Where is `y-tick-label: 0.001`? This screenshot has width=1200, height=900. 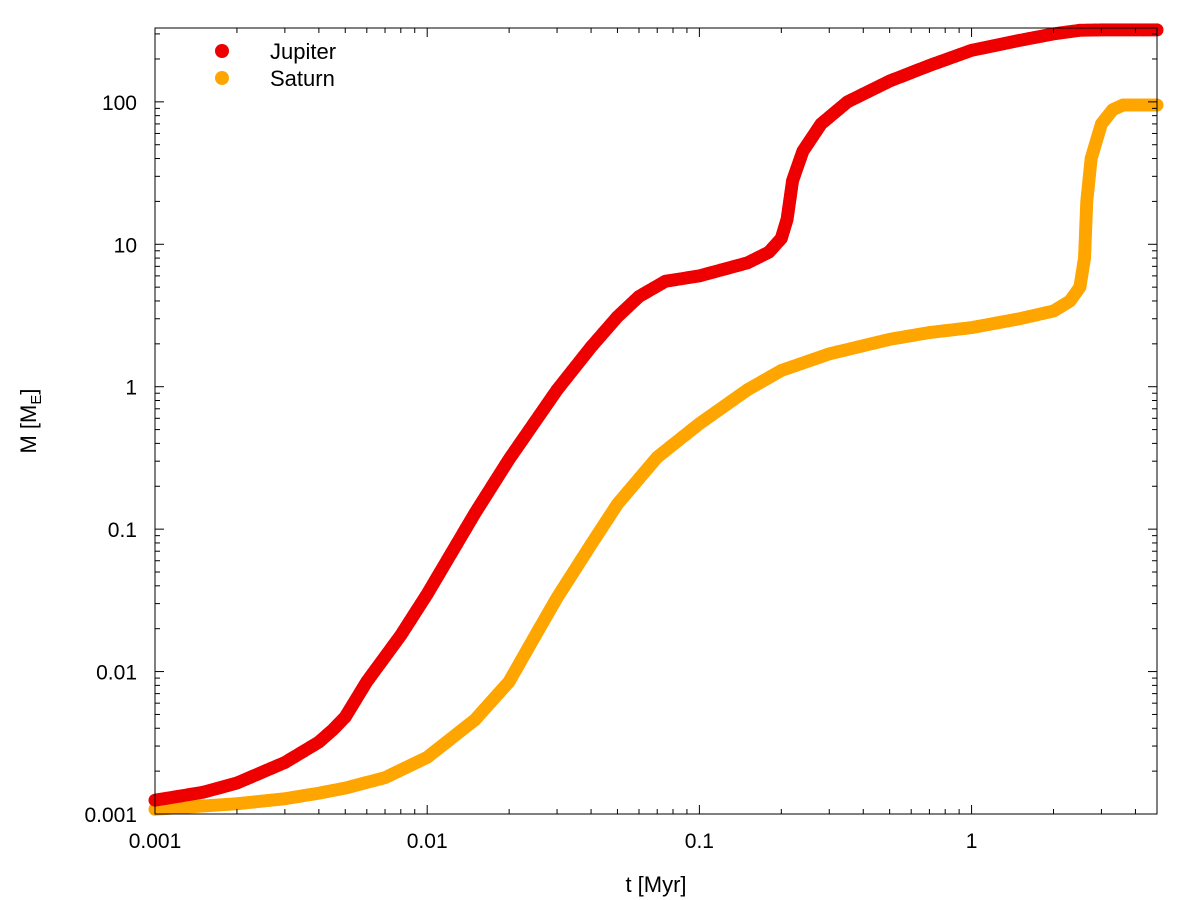
y-tick-label: 0.001 is located at coordinates (110, 815).